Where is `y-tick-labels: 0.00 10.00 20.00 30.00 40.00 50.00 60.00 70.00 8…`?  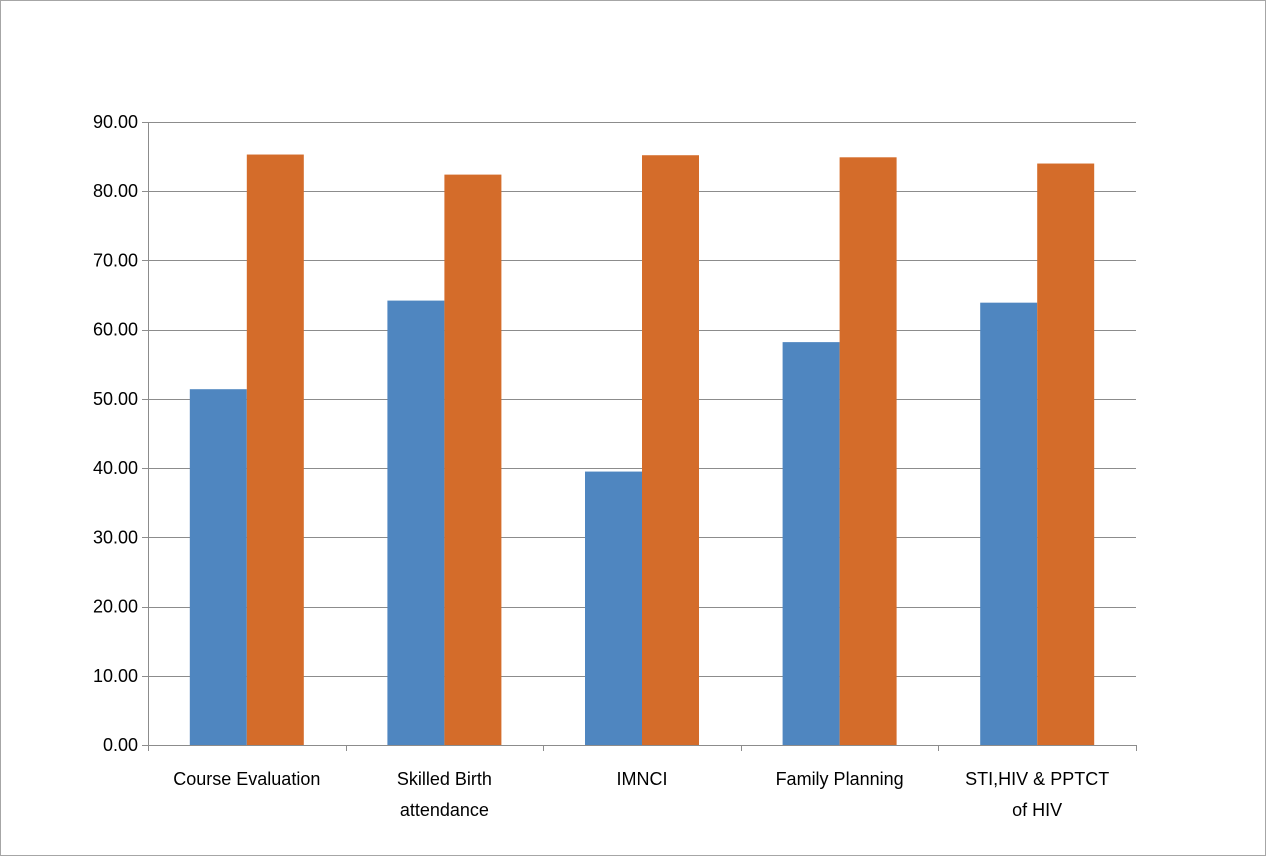
y-tick-labels: 0.00 10.00 20.00 30.00 40.00 50.00 60.00 70.00 8… is located at coordinates (115, 433).